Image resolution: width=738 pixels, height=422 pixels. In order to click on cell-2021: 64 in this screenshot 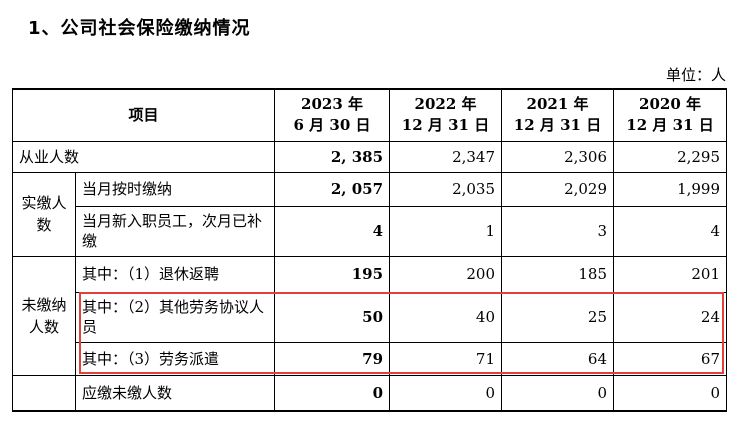, I will do `click(558, 358)`.